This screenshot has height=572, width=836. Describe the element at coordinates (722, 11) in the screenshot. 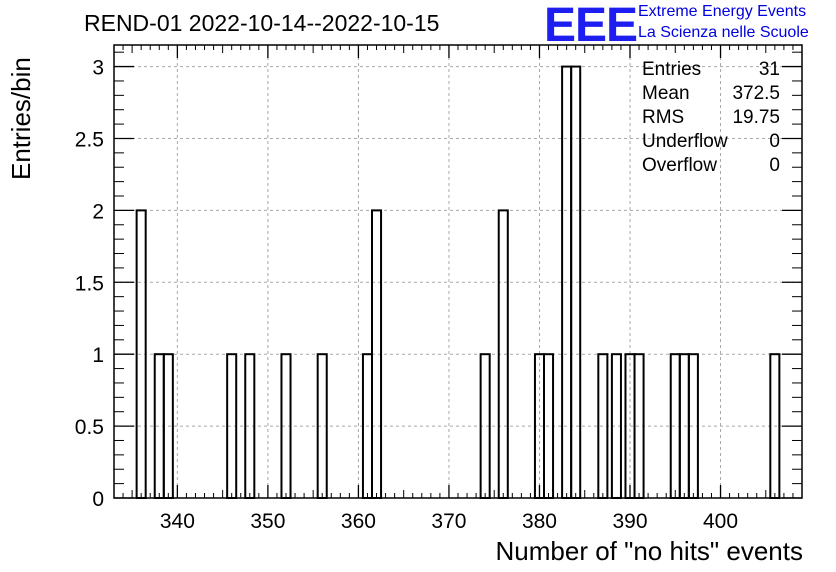

I see `logo-caption-line1: Extreme Energy Events` at that location.